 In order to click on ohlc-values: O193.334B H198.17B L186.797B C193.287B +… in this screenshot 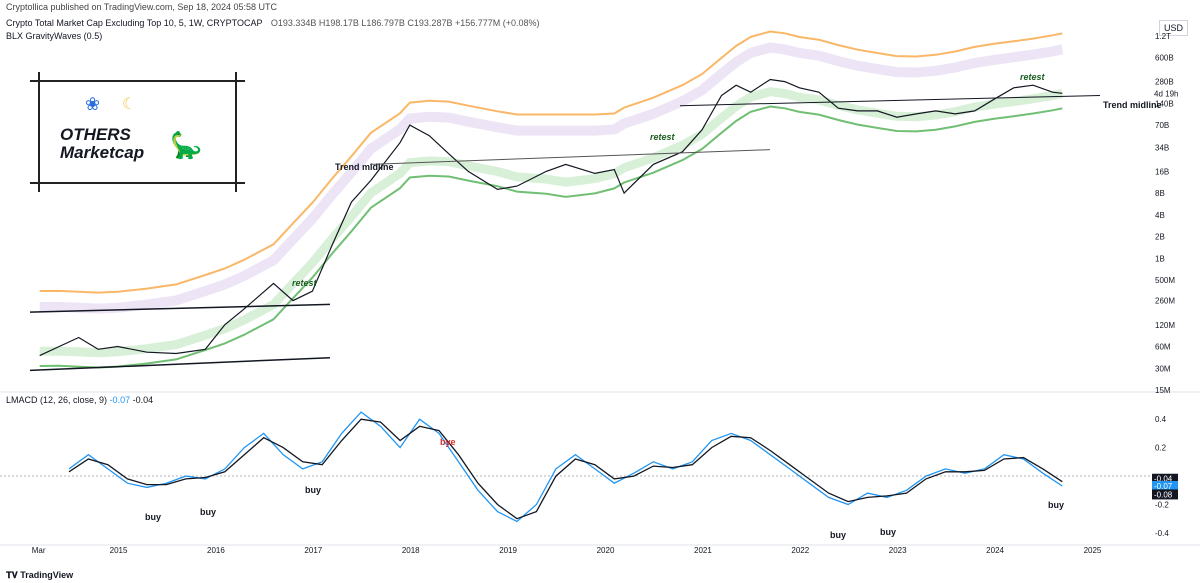, I will do `click(405, 23)`.